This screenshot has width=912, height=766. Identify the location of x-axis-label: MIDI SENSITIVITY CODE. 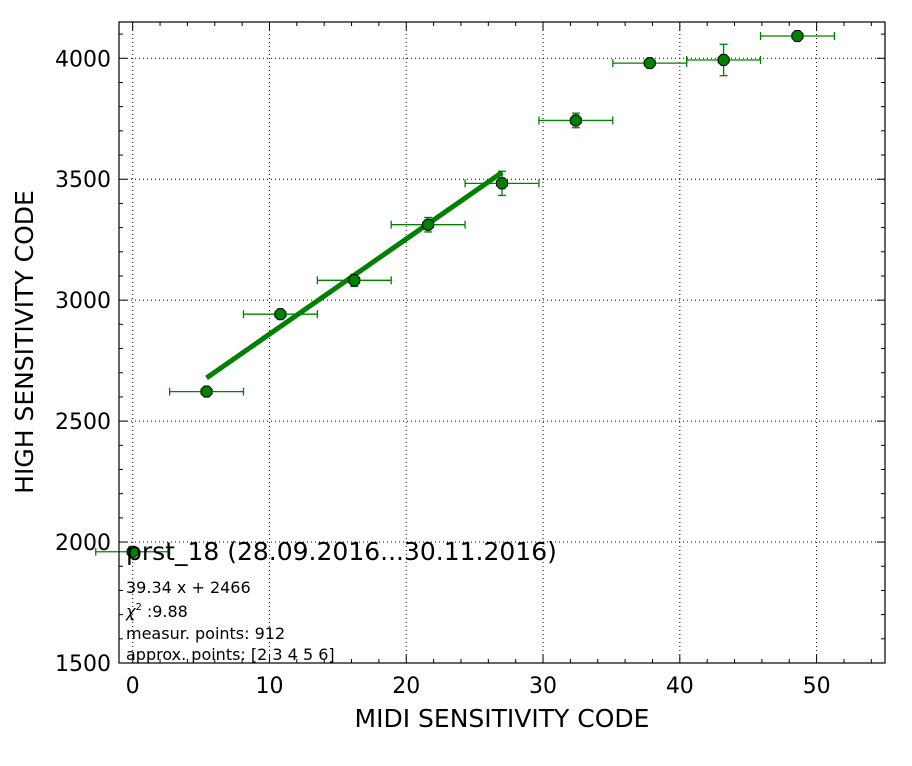
(502, 718).